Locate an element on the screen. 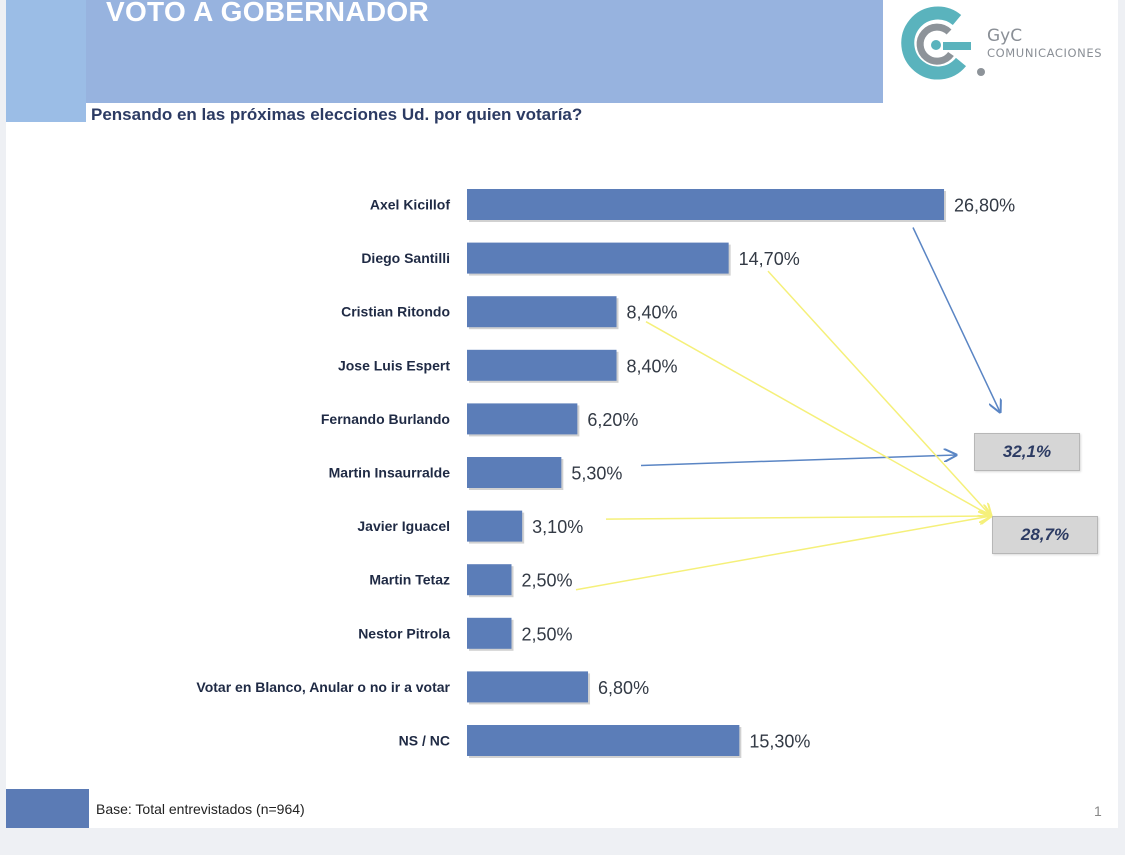  logo-text-comunicaciones: COMUNICACIONES is located at coordinates (1045, 53).